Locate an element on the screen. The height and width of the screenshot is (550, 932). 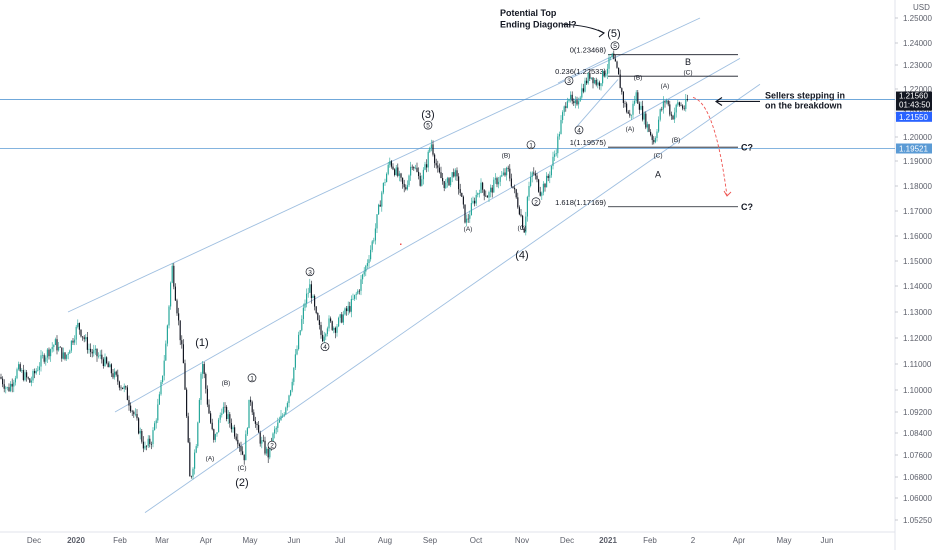
x-tick-label-13: 2021 is located at coordinates (608, 540).